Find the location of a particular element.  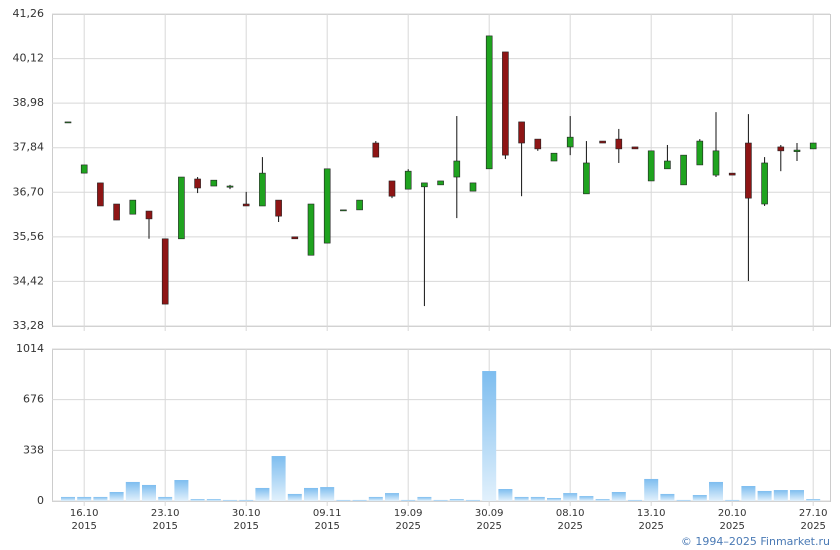

x-tick-label: 23.10 is located at coordinates (165, 513).